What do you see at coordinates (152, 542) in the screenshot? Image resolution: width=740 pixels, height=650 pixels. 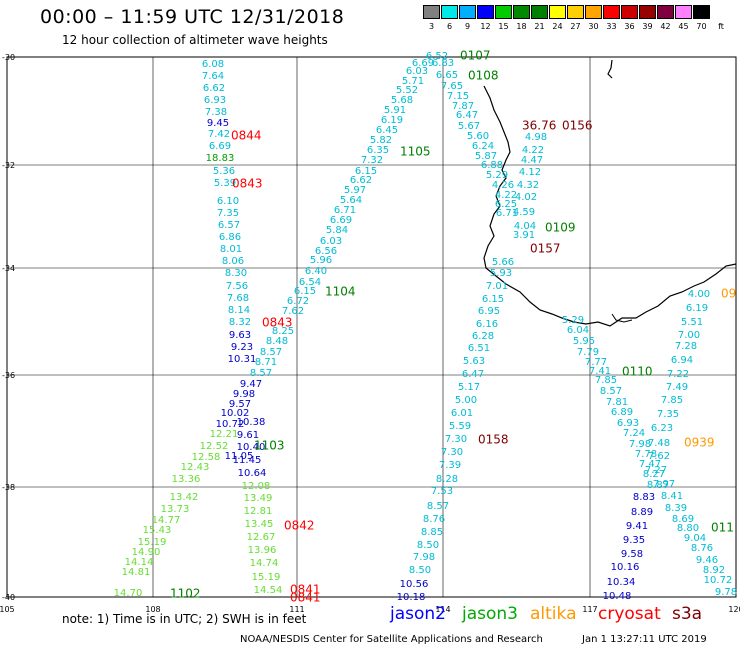 I see `wave-height-value: 15.19` at bounding box center [152, 542].